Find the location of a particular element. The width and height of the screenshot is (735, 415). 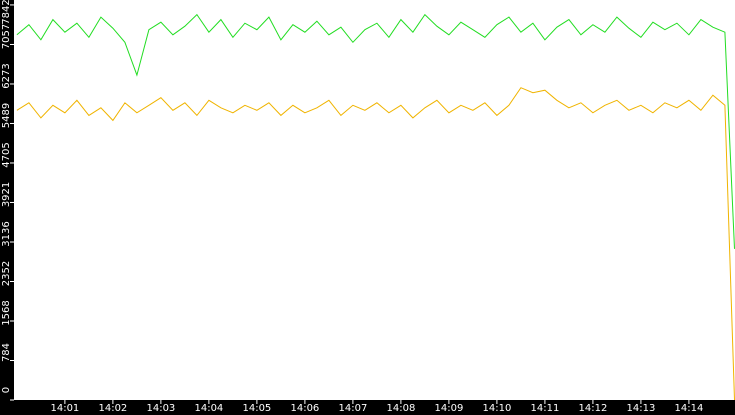

x-tick-label: 14:14 is located at coordinates (689, 408).